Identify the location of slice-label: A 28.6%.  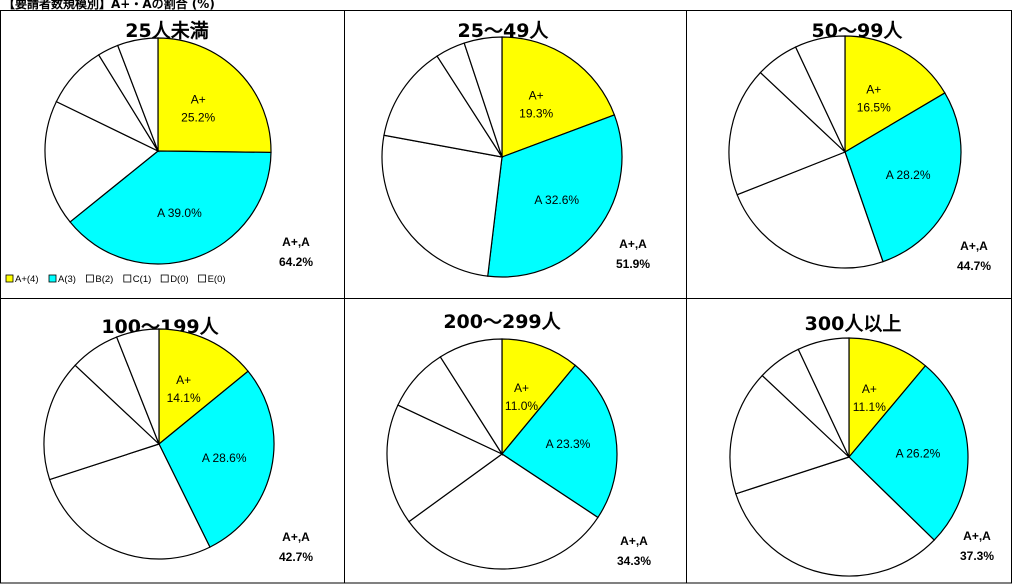
(224, 458).